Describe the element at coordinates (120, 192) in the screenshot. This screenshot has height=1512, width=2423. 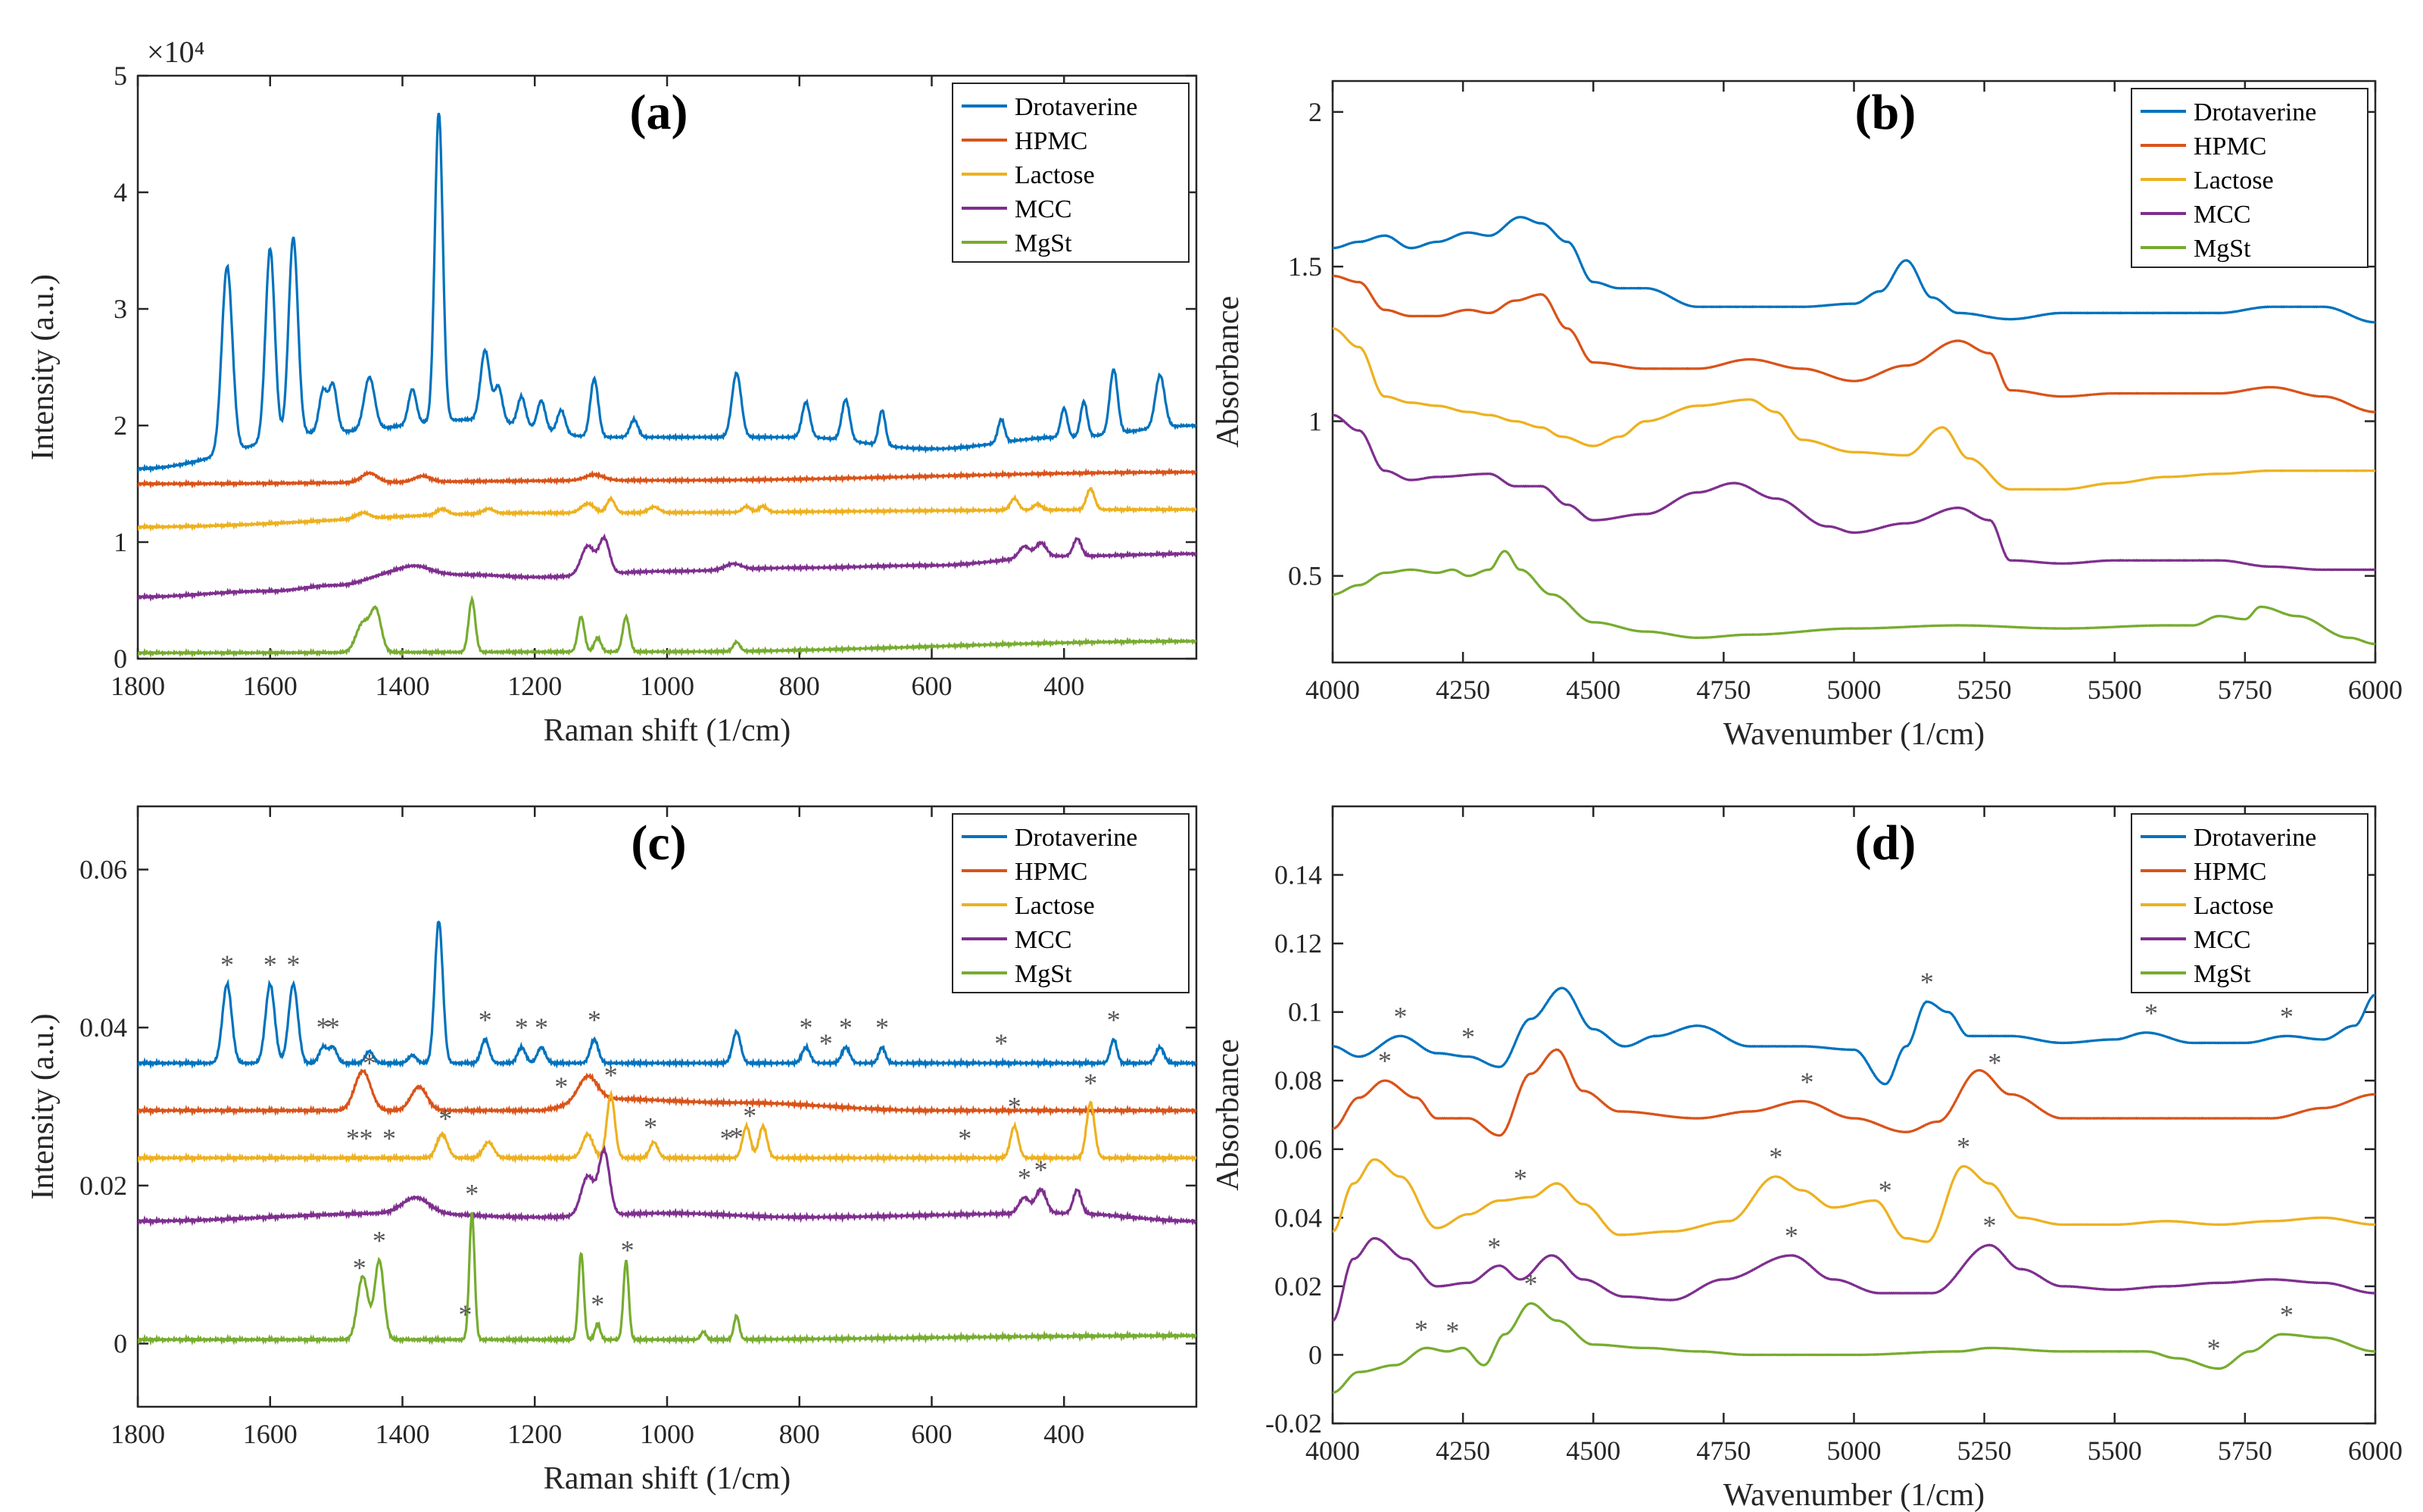
I see `y-tick-label: 4` at that location.